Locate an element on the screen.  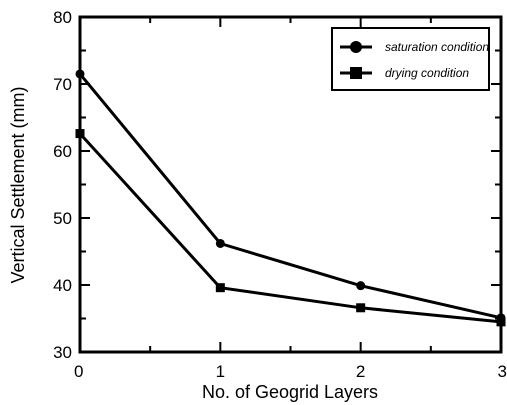
y-tick-label: 80 is located at coordinates (62, 17).